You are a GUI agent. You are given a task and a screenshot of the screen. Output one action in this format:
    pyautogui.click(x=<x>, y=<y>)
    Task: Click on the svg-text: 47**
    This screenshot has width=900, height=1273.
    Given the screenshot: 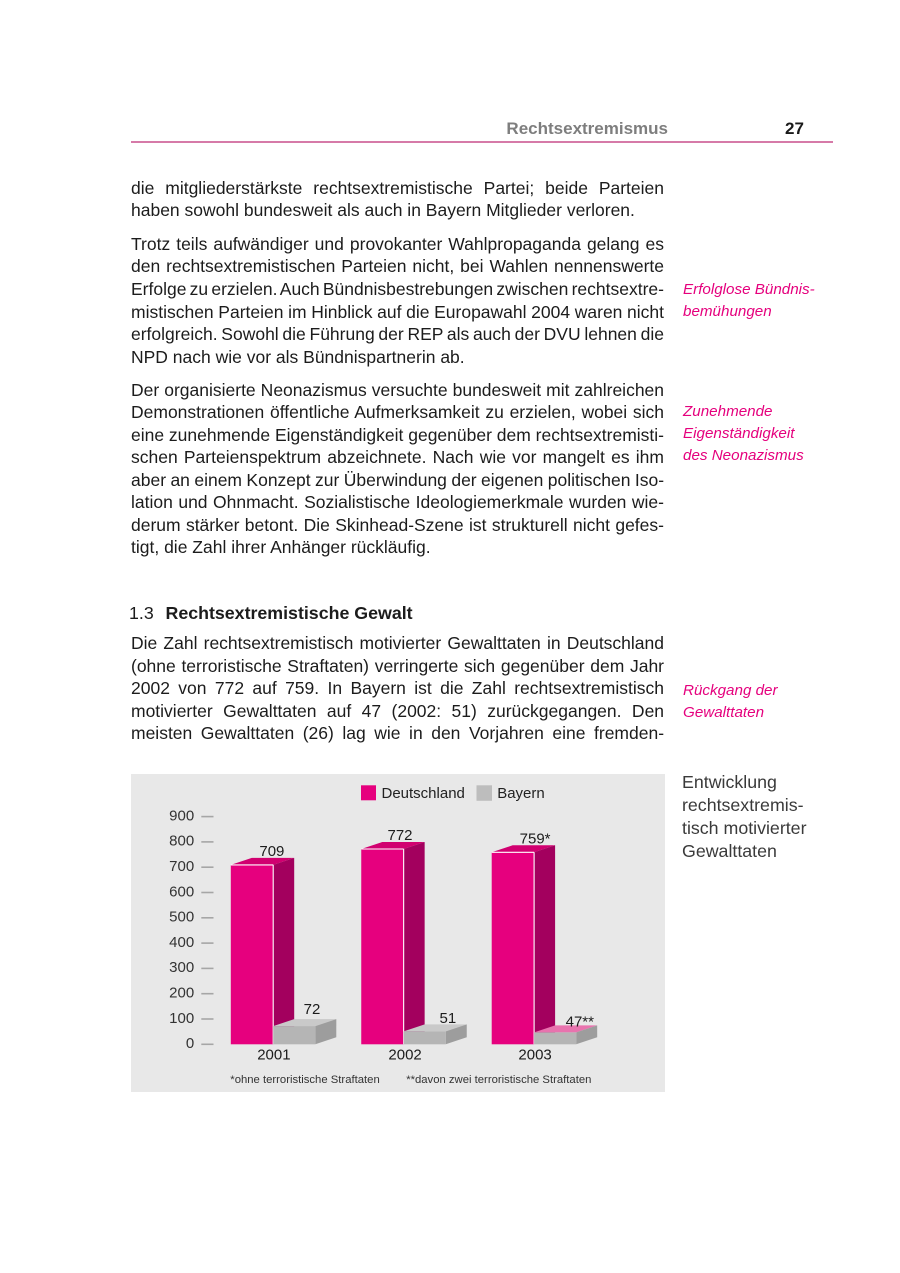 What is the action you would take?
    pyautogui.click(x=580, y=1021)
    